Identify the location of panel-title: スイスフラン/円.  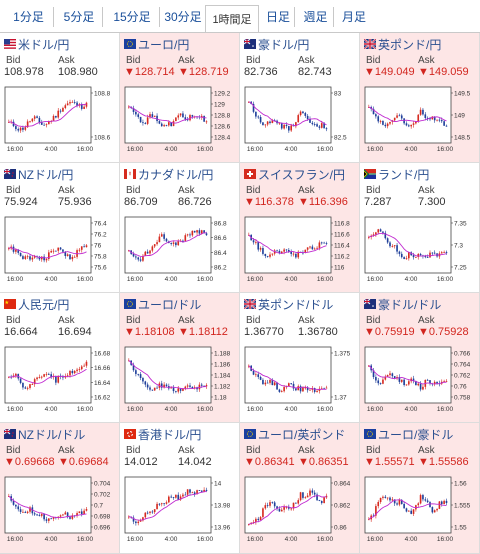
(294, 174).